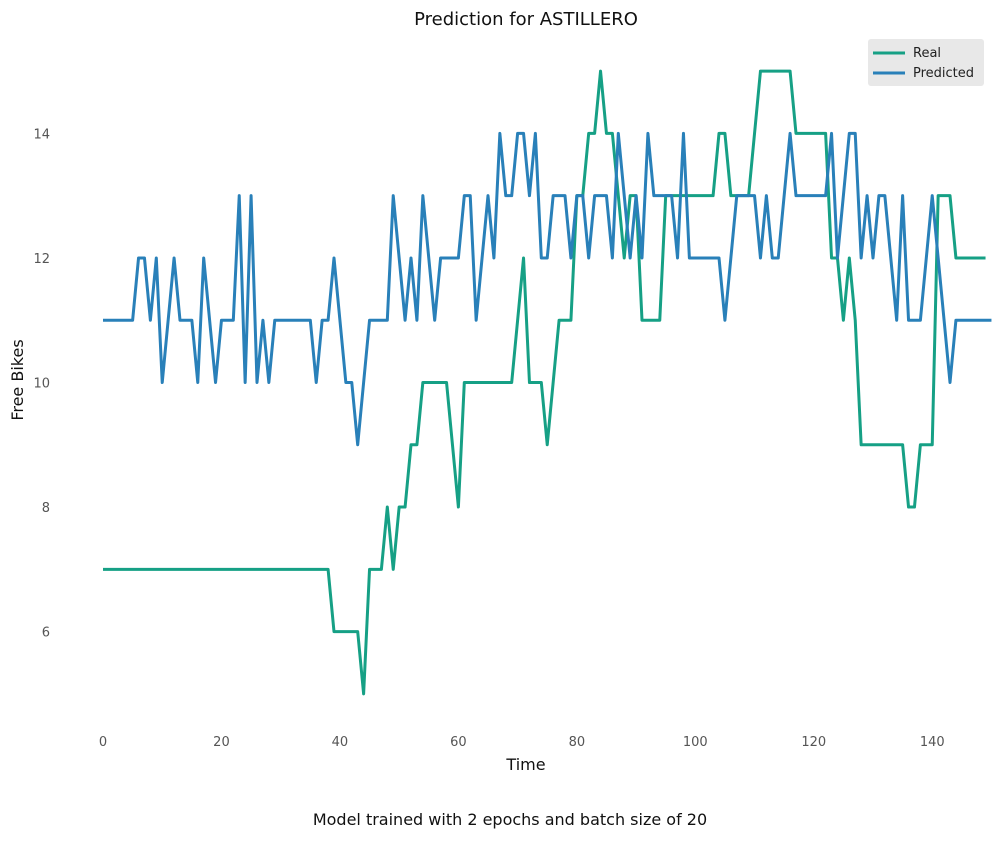  What do you see at coordinates (525, 764) in the screenshot?
I see `x-axis-label: Time` at bounding box center [525, 764].